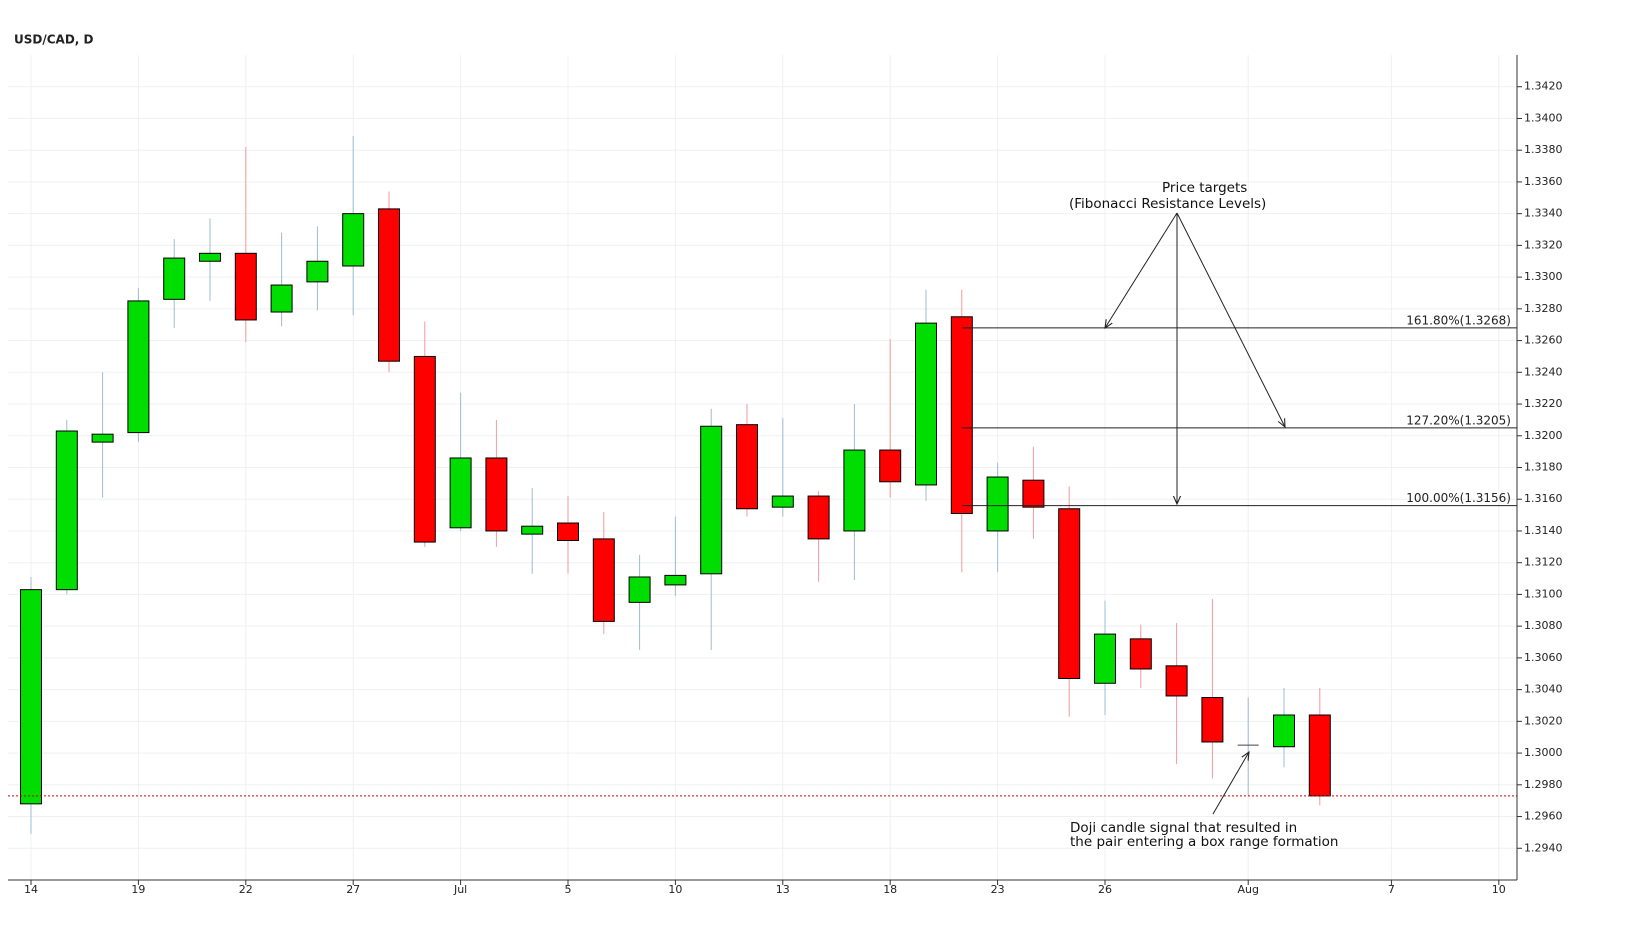 This screenshot has height=935, width=1626. What do you see at coordinates (1543, 181) in the screenshot?
I see `y-tick-label: 1.3360` at bounding box center [1543, 181].